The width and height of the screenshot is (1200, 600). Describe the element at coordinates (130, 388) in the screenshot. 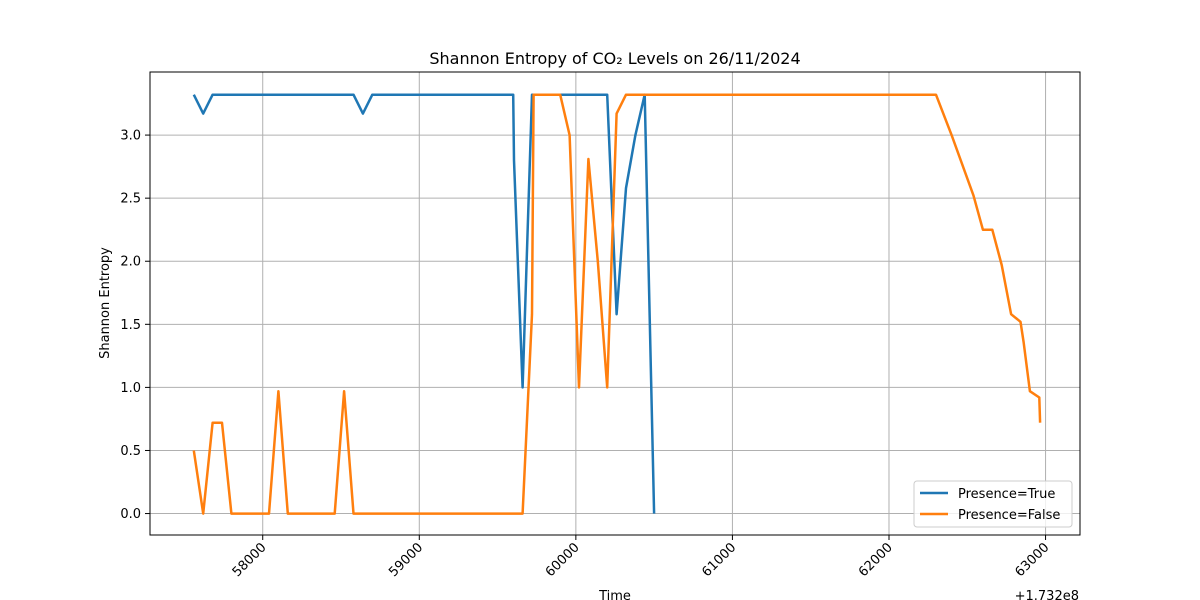

I see `y-tick-label: 1.0` at that location.